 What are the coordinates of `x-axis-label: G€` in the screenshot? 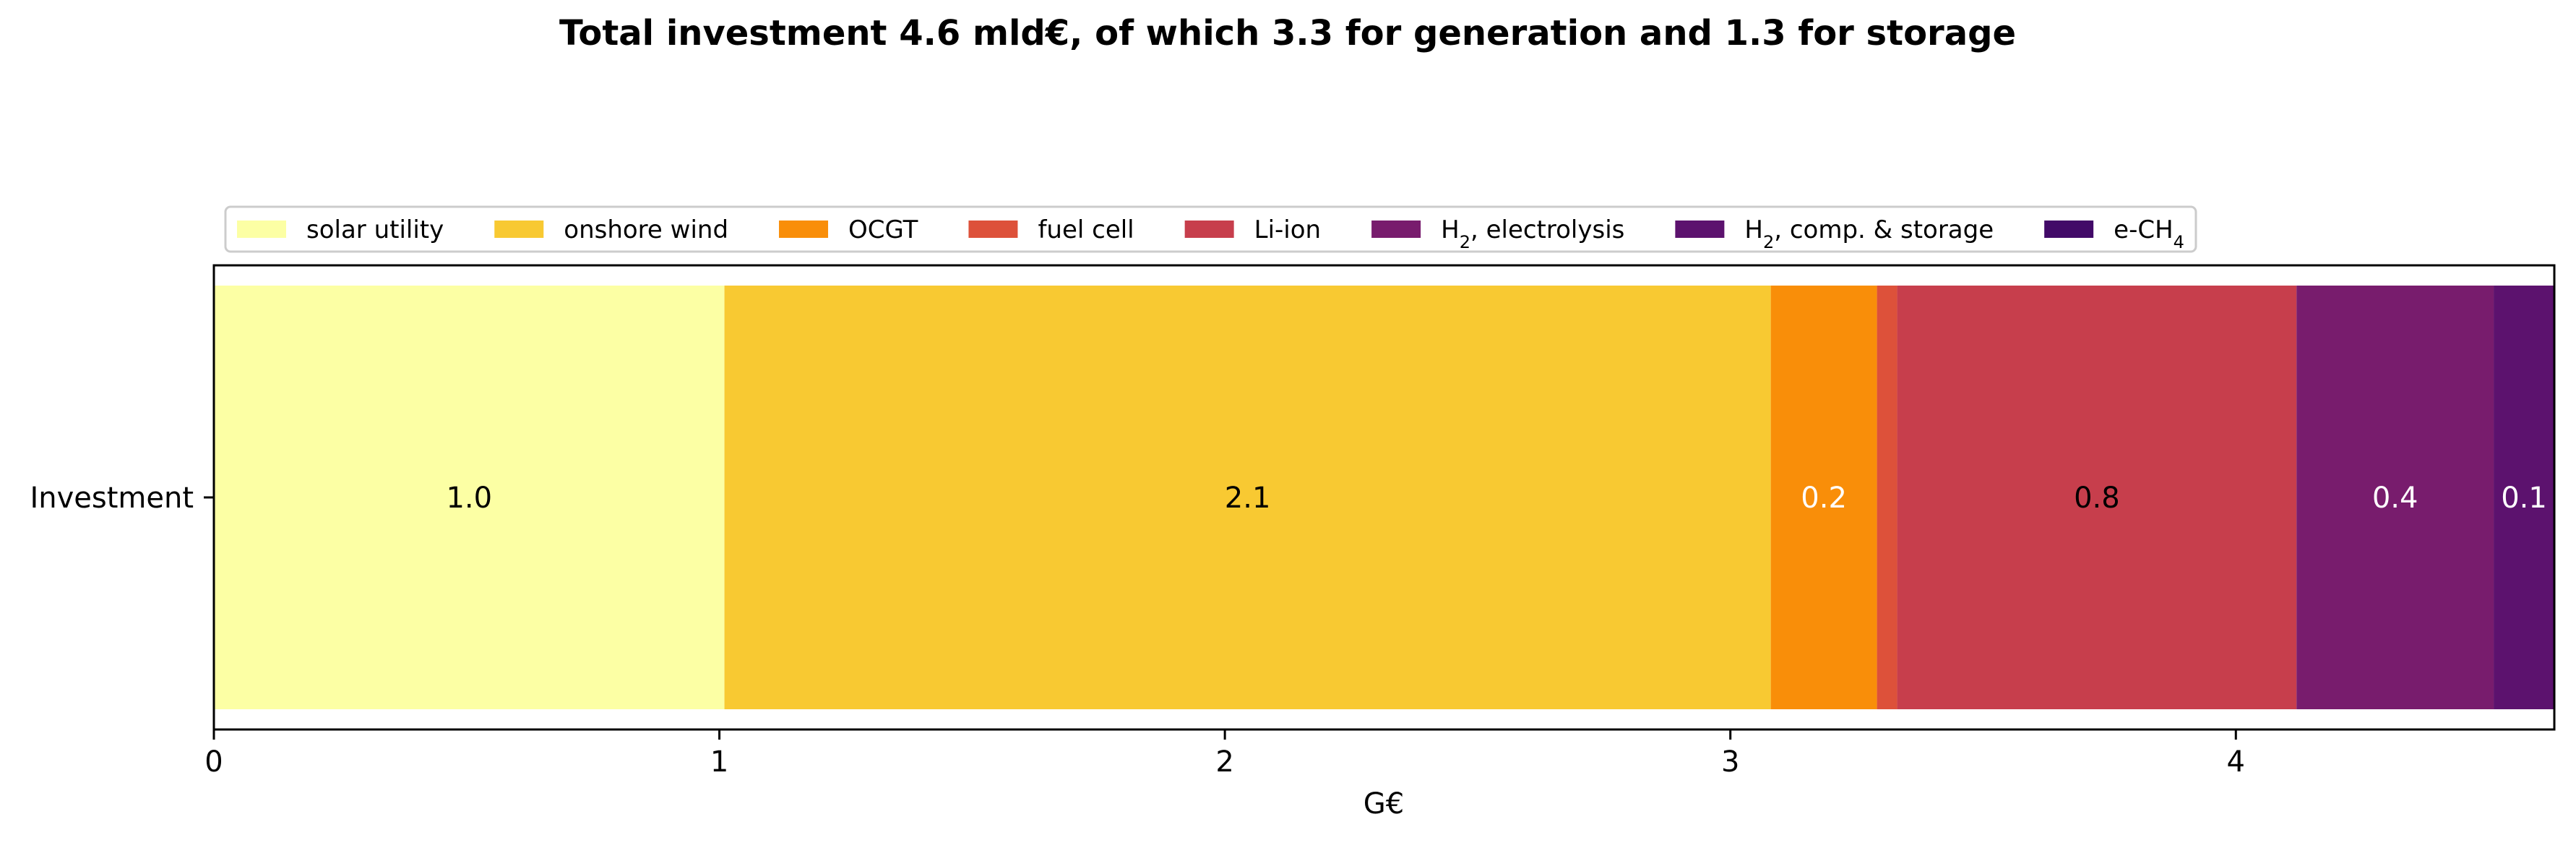 It's located at (1384, 804).